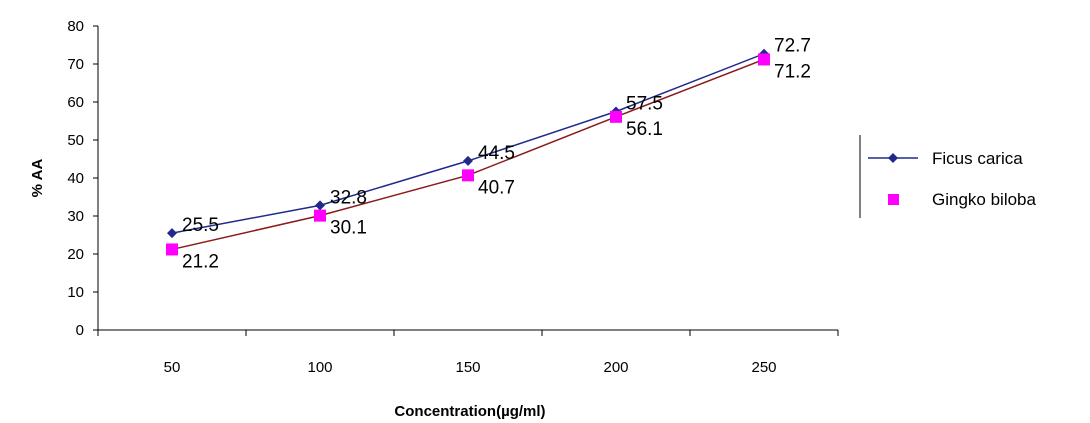 This screenshot has height=423, width=1090. I want to click on x-axis-title: Concentration(µg/ml), so click(469, 411).